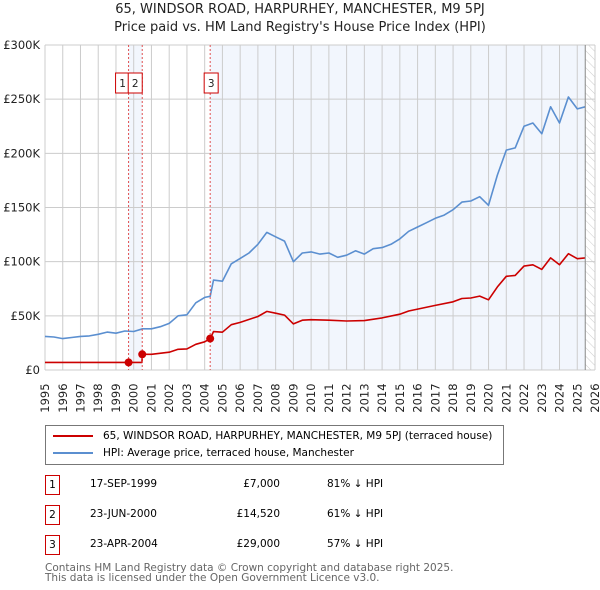 The height and width of the screenshot is (590, 600). What do you see at coordinates (560, 397) in the screenshot?
I see `x-tick-label: 2024` at bounding box center [560, 397].